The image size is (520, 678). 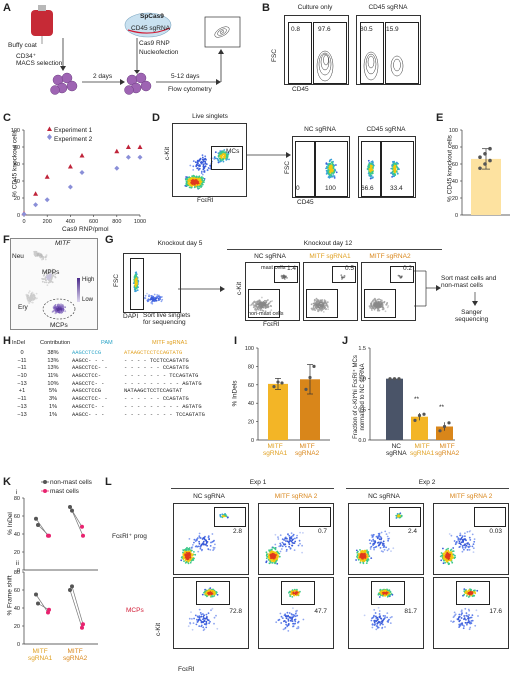 What do you see at coordinates (117, 168) in the screenshot?
I see `c-point-exp2` at bounding box center [117, 168].